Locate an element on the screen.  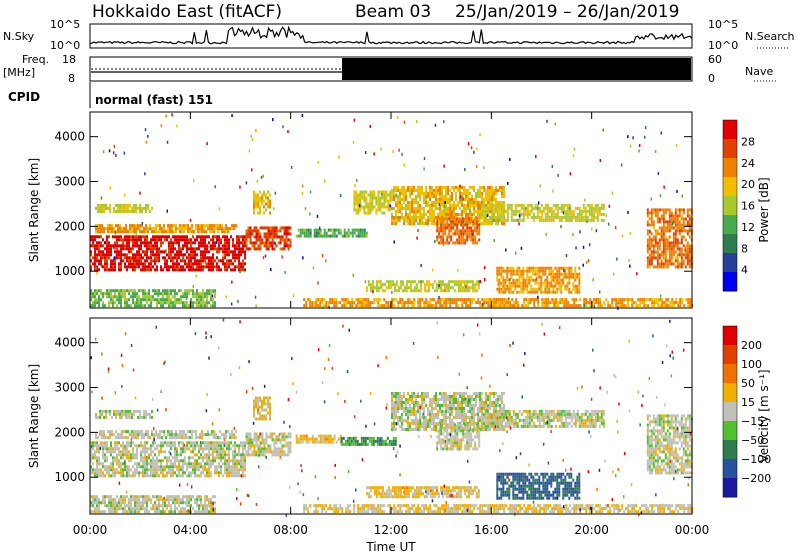
nsearch-tick-top: 10^5 is located at coordinates (723, 24).